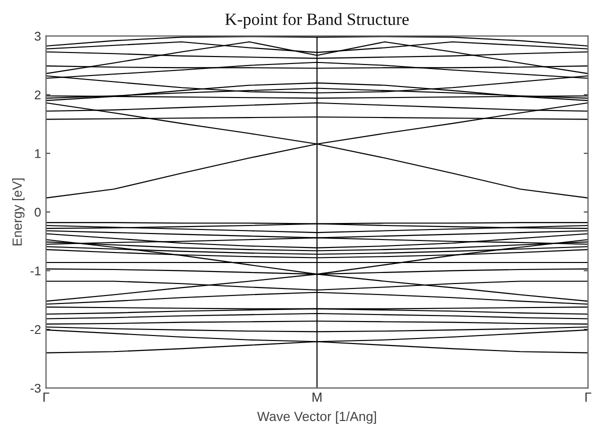 The height and width of the screenshot is (437, 600). Describe the element at coordinates (38, 153) in the screenshot. I see `y-tick-label: 1` at that location.